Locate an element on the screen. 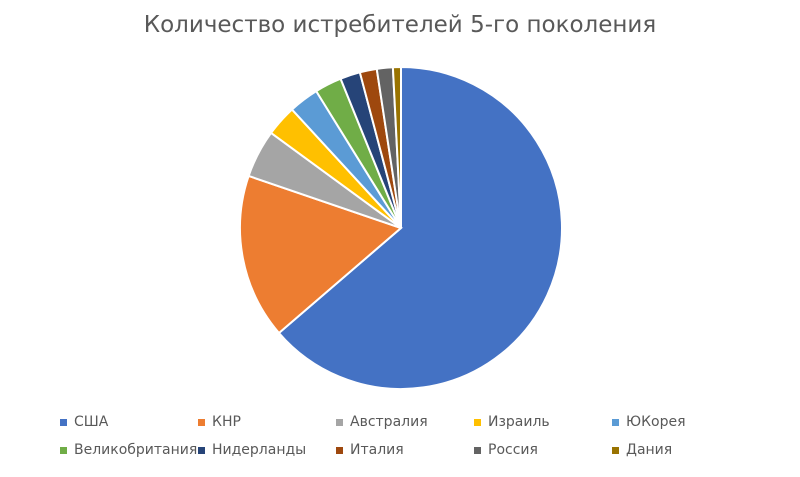  legend-item: Великобритания is located at coordinates (129, 450).